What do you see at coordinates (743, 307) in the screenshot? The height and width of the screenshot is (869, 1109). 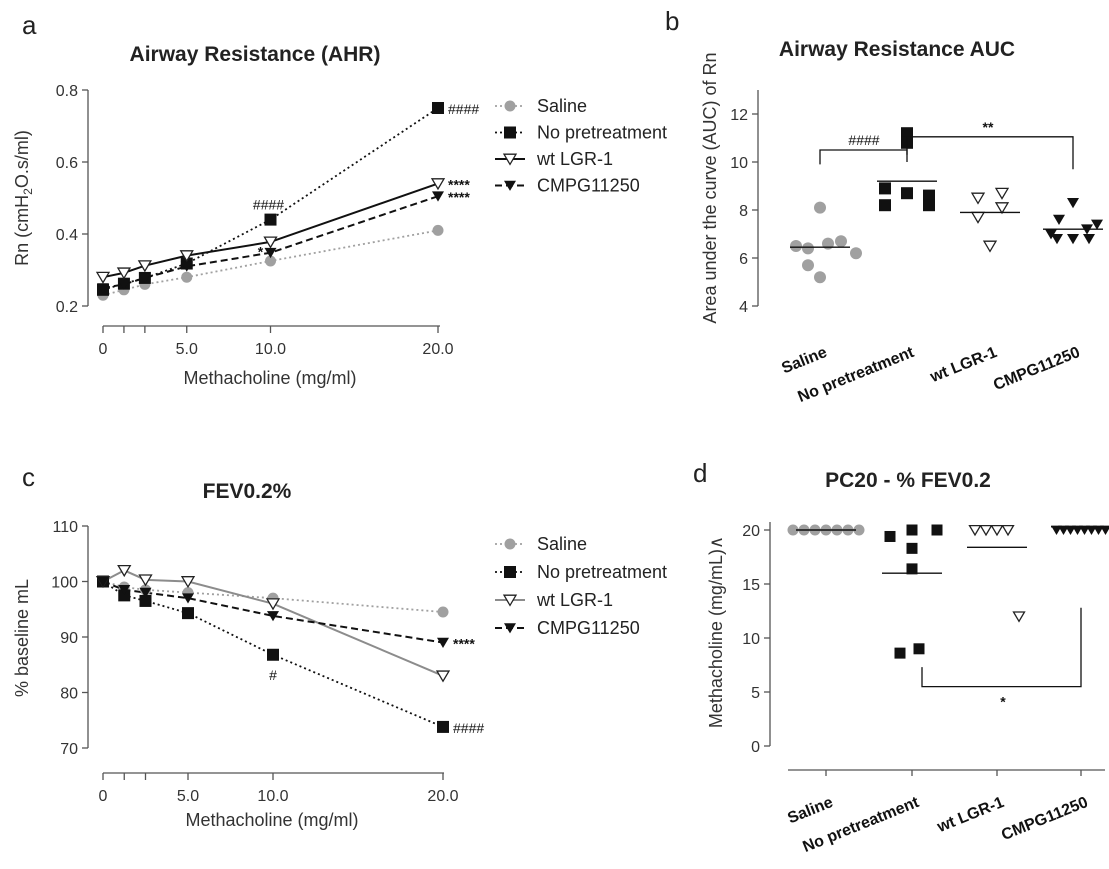 I see `y-tick-label: 4` at bounding box center [743, 307].